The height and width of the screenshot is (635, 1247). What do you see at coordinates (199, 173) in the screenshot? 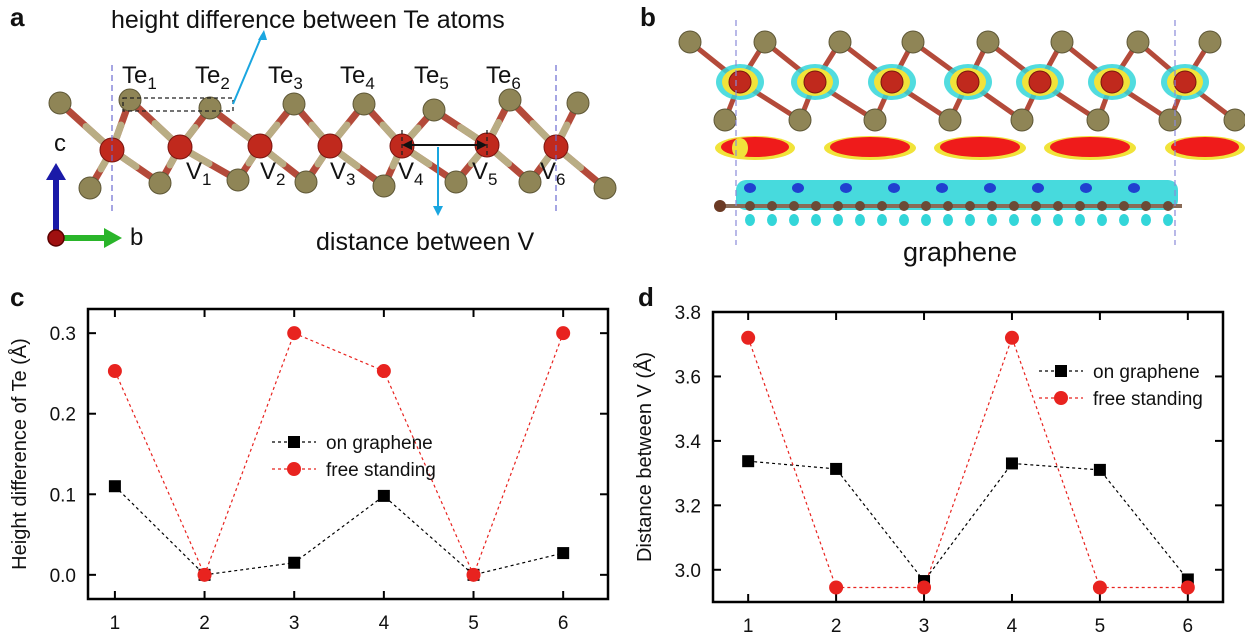
I see `v-label: V1` at bounding box center [199, 173].